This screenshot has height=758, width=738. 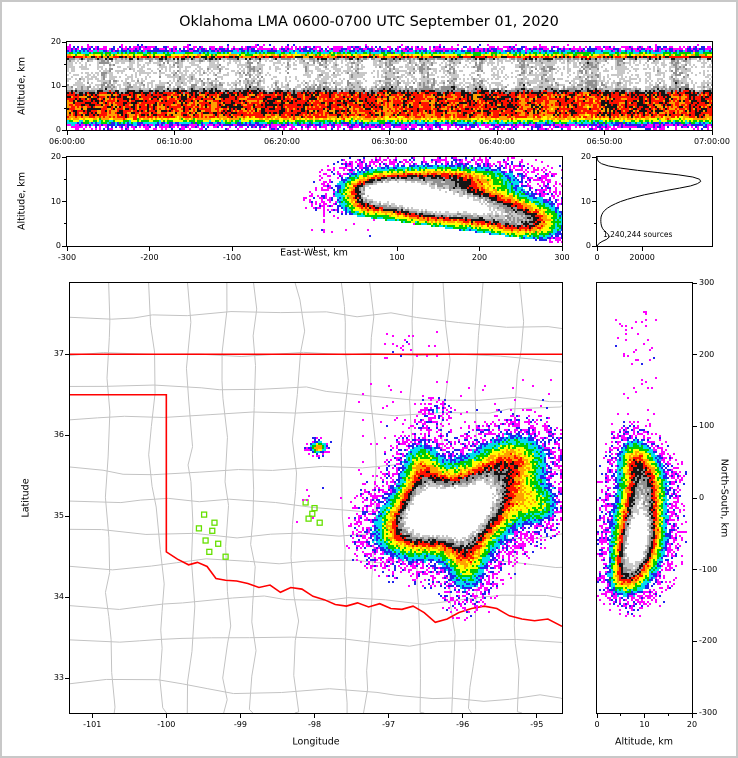 I want to click on ns-altitude-xlabel: Altitude, km, so click(x=644, y=742).